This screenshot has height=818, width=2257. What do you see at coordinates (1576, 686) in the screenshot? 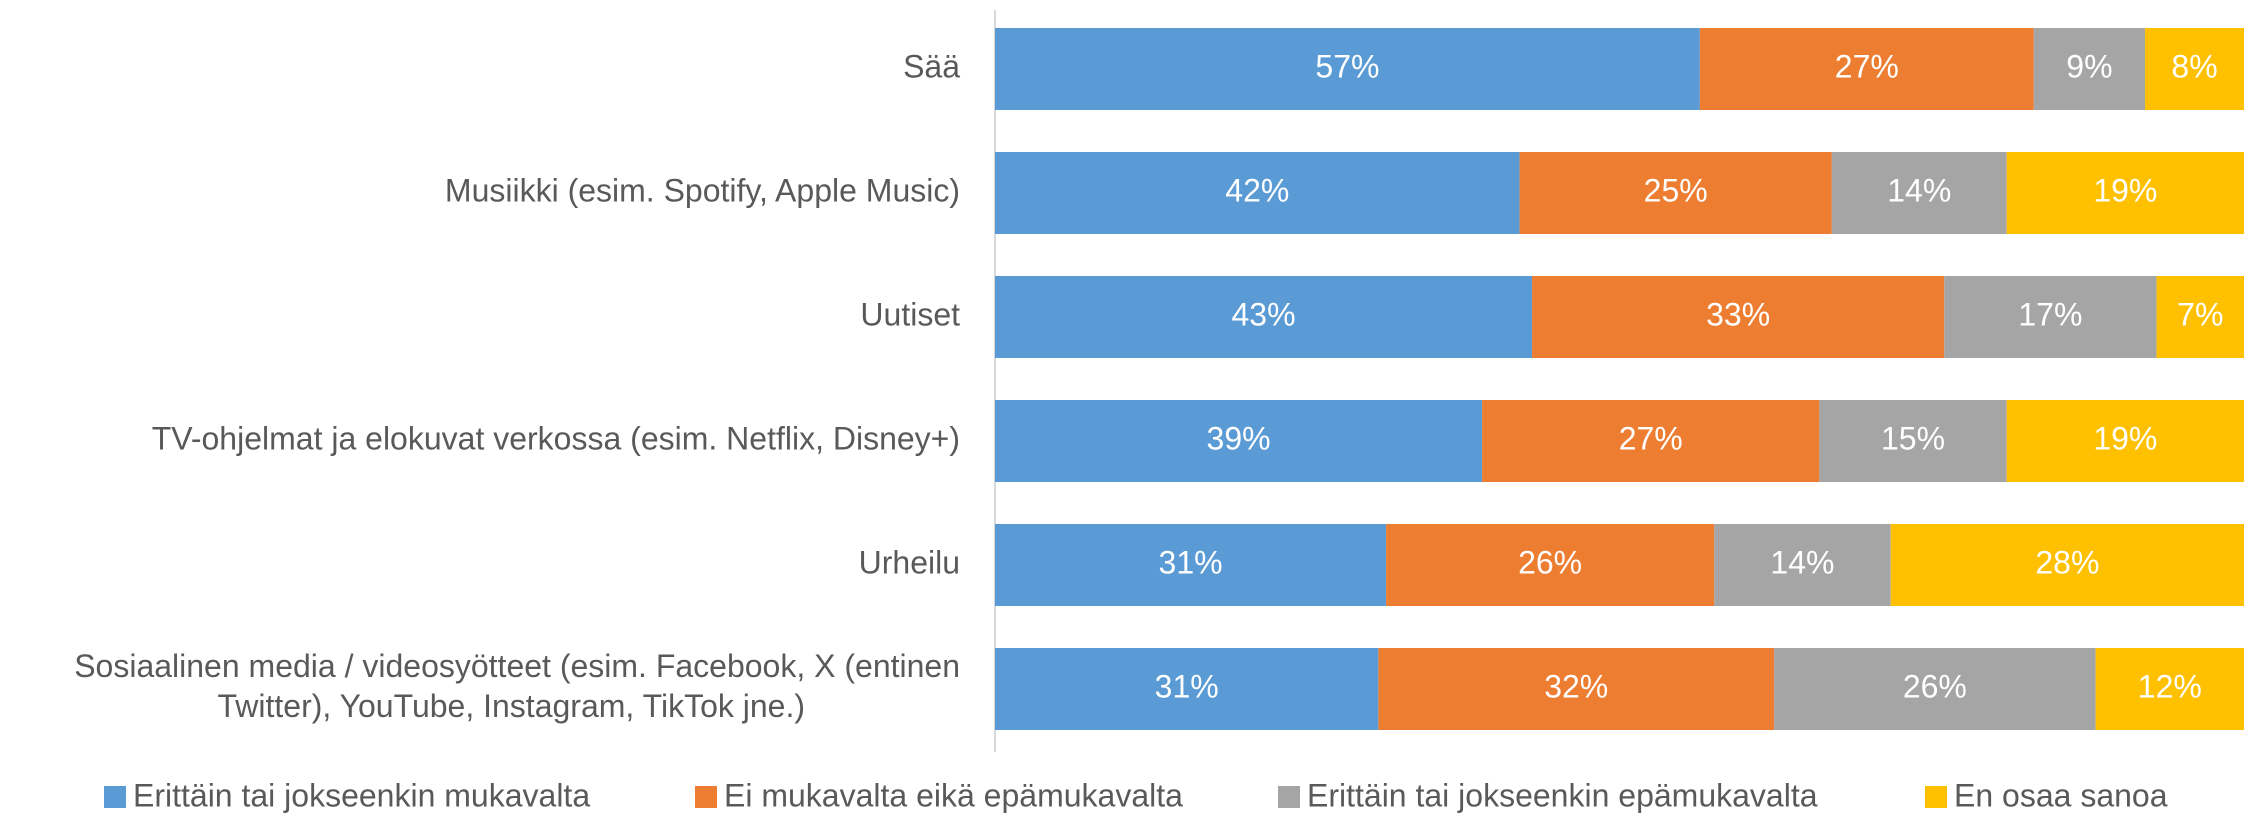
I see `value-label: 32%` at bounding box center [1576, 686].